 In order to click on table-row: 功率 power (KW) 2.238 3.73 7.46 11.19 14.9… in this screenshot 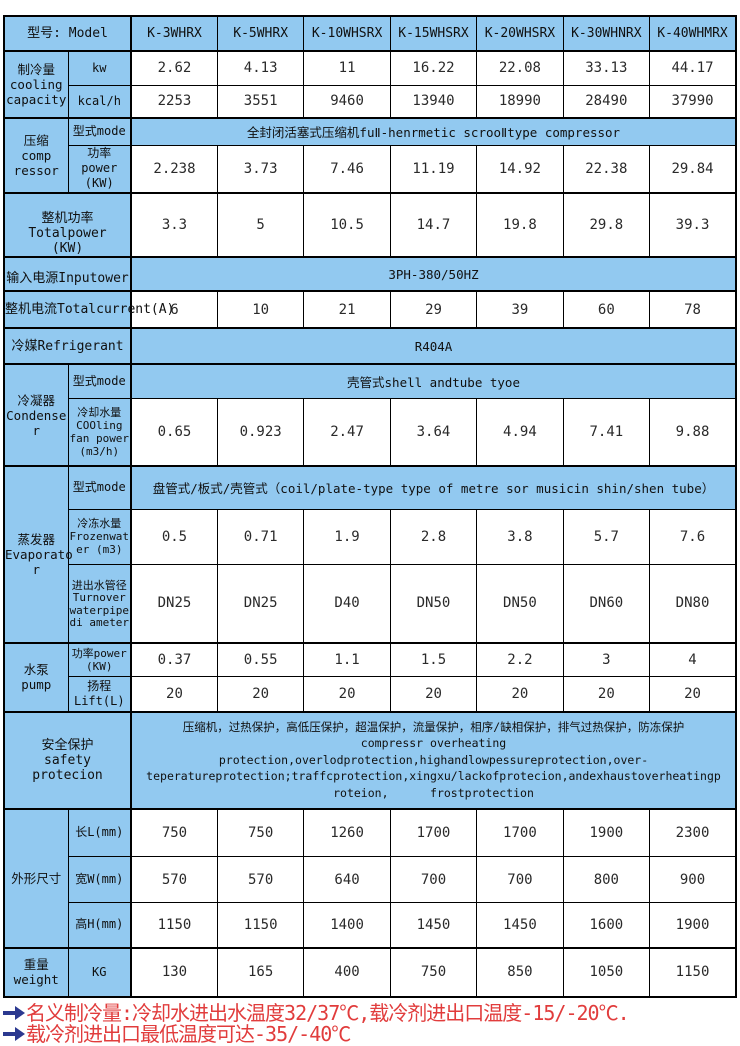, I will do `click(370, 169)`.